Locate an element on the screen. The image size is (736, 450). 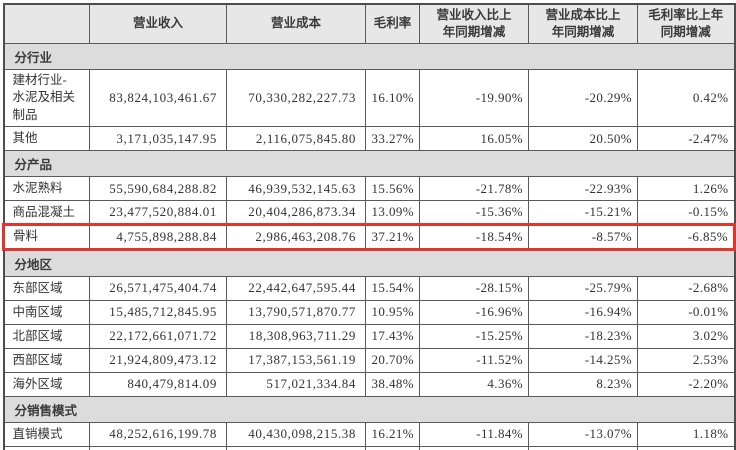
margin-cell: 15.94% is located at coordinates (392, 447).